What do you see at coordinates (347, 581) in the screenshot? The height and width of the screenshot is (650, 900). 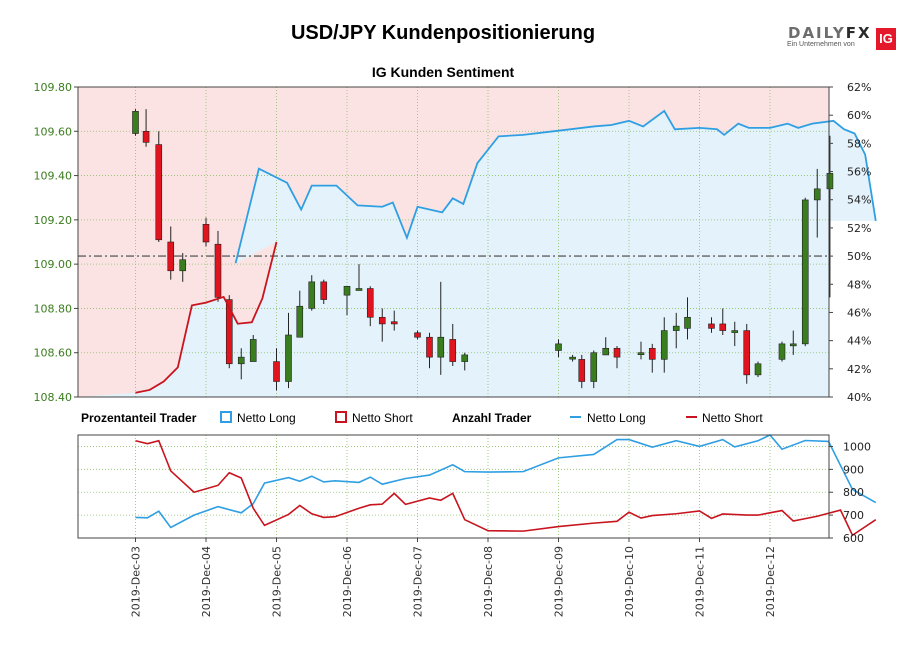 I see `x-tick-label: 2019-Dec-06` at bounding box center [347, 581].